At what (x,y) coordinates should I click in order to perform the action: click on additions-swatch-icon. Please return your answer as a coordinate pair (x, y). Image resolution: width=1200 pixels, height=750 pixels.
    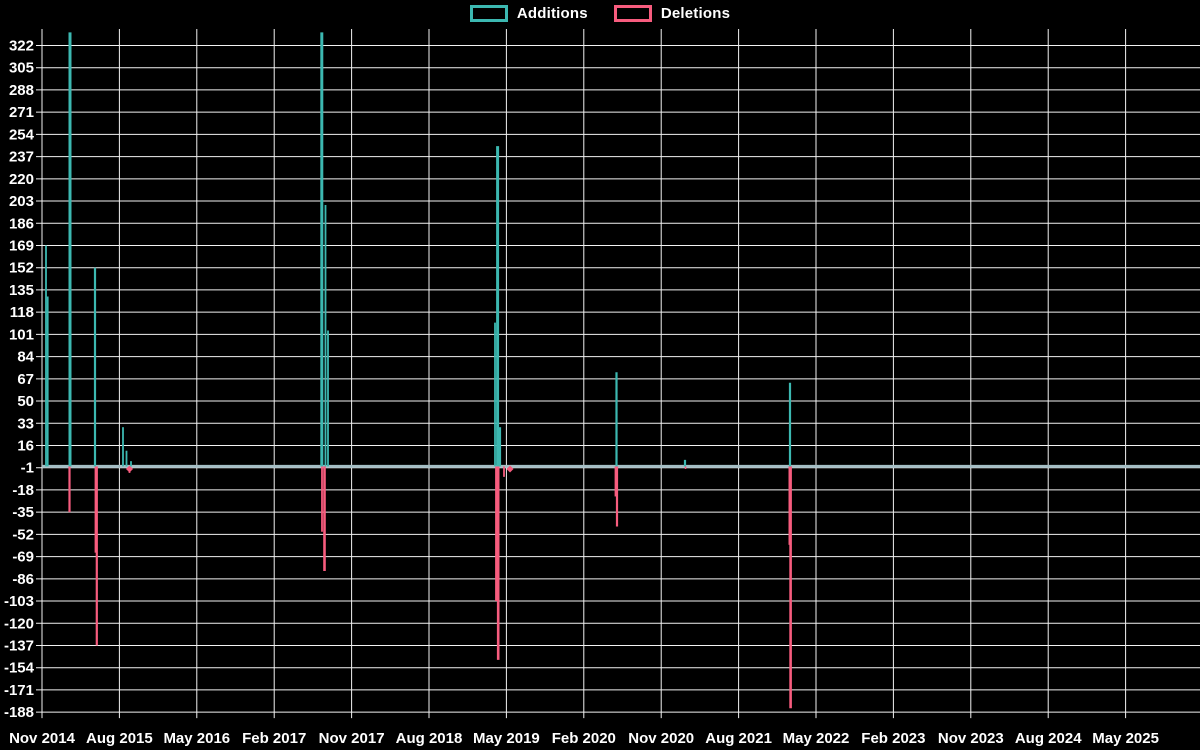
    Looking at the image, I should click on (488, 13).